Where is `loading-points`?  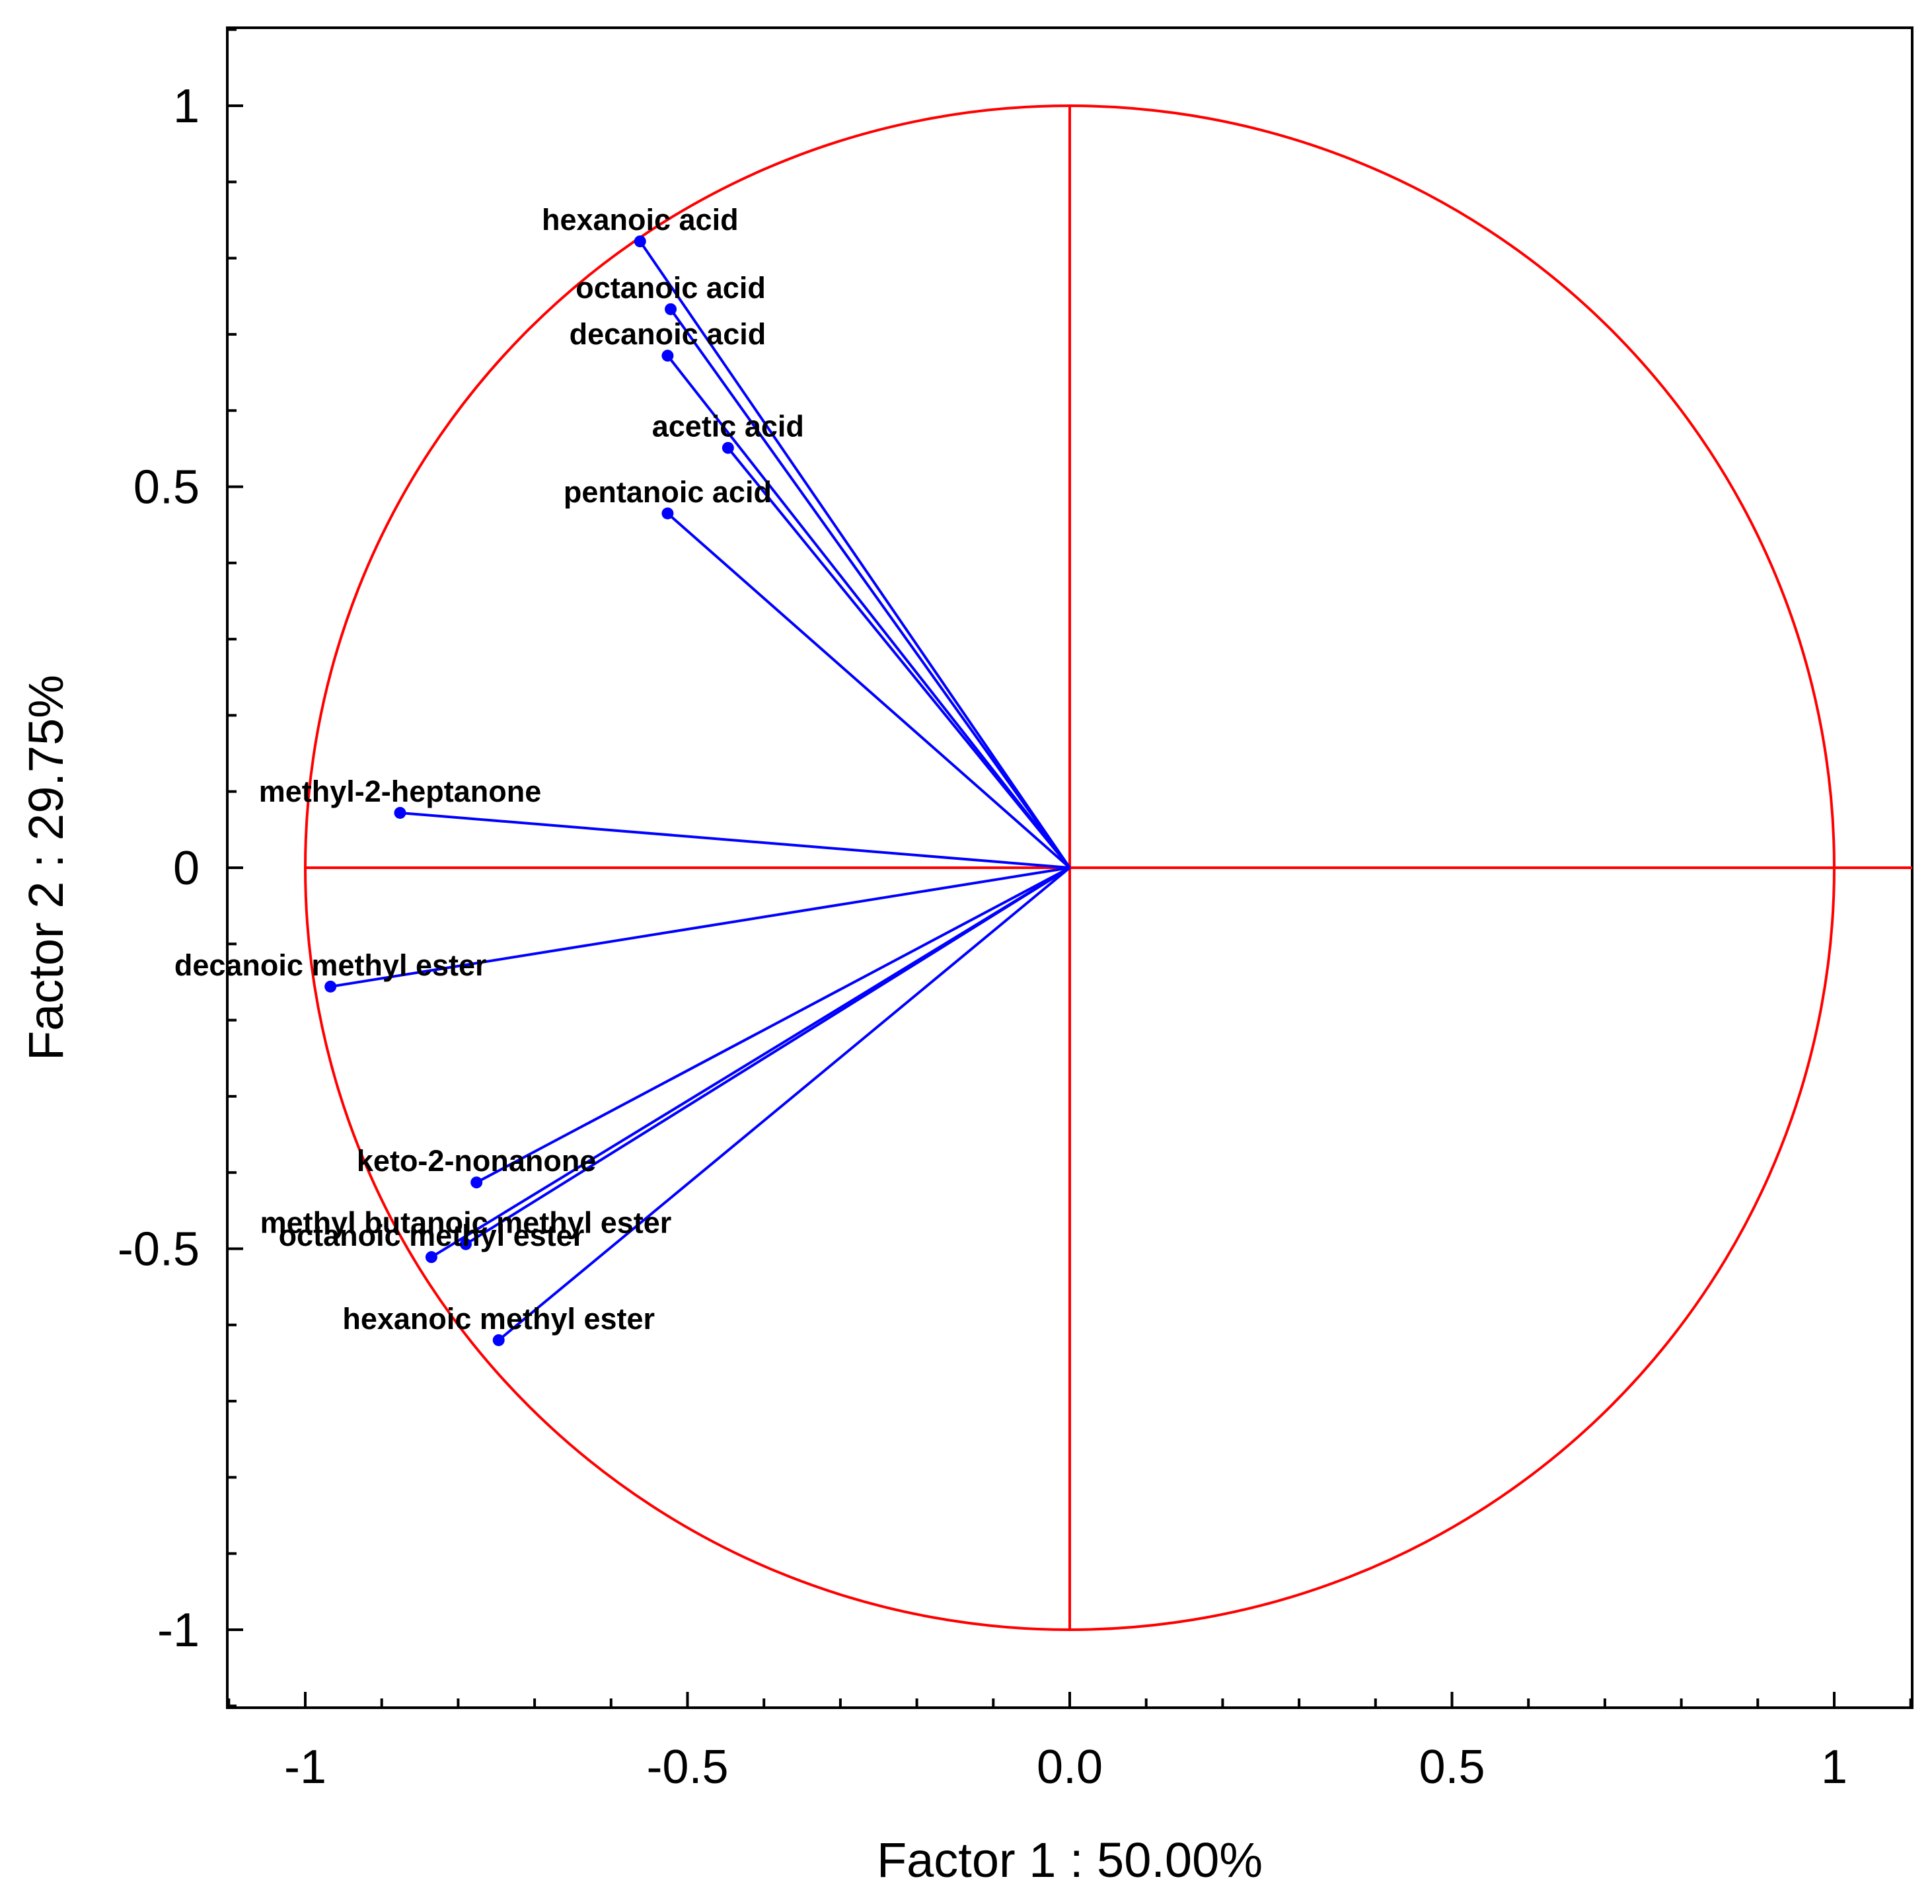
loading-points is located at coordinates (529, 790).